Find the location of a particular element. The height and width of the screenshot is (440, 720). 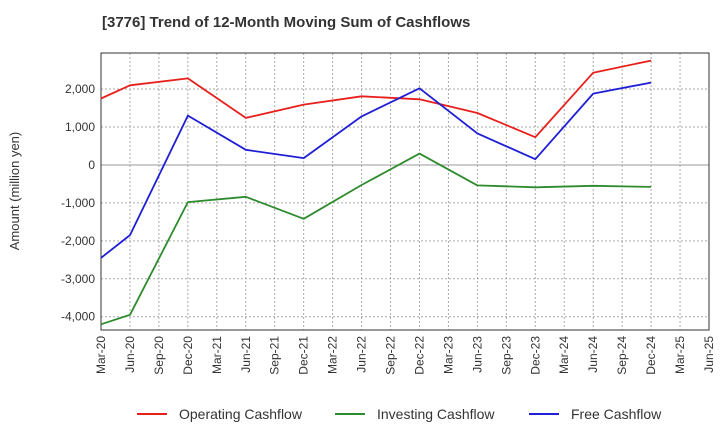

free-cashflow-legend-label: Free Cashflow is located at coordinates (616, 414).